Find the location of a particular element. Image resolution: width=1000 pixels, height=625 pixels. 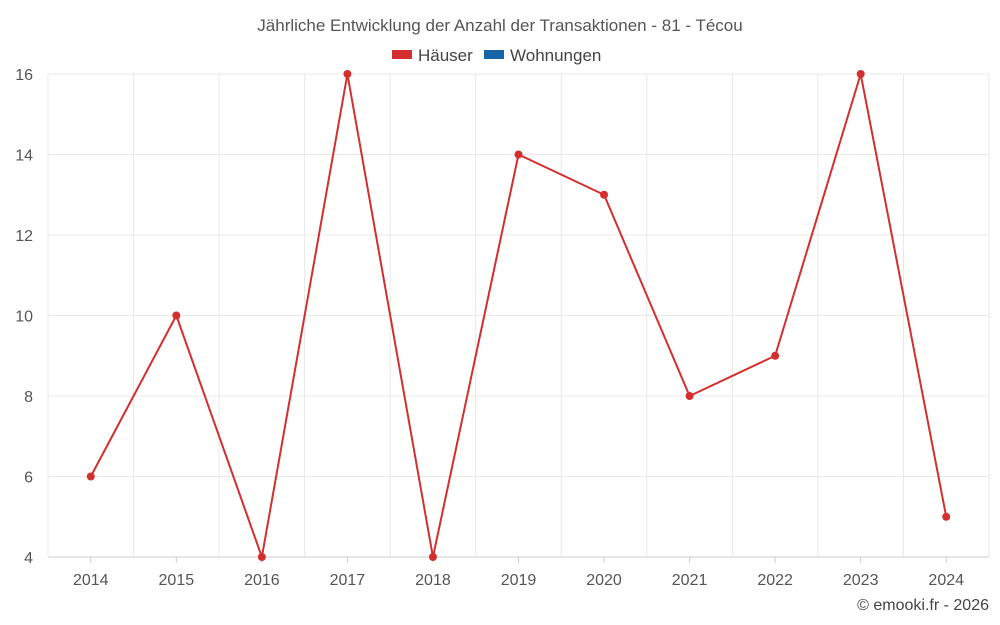

x-tick-label: 2024 is located at coordinates (946, 580).